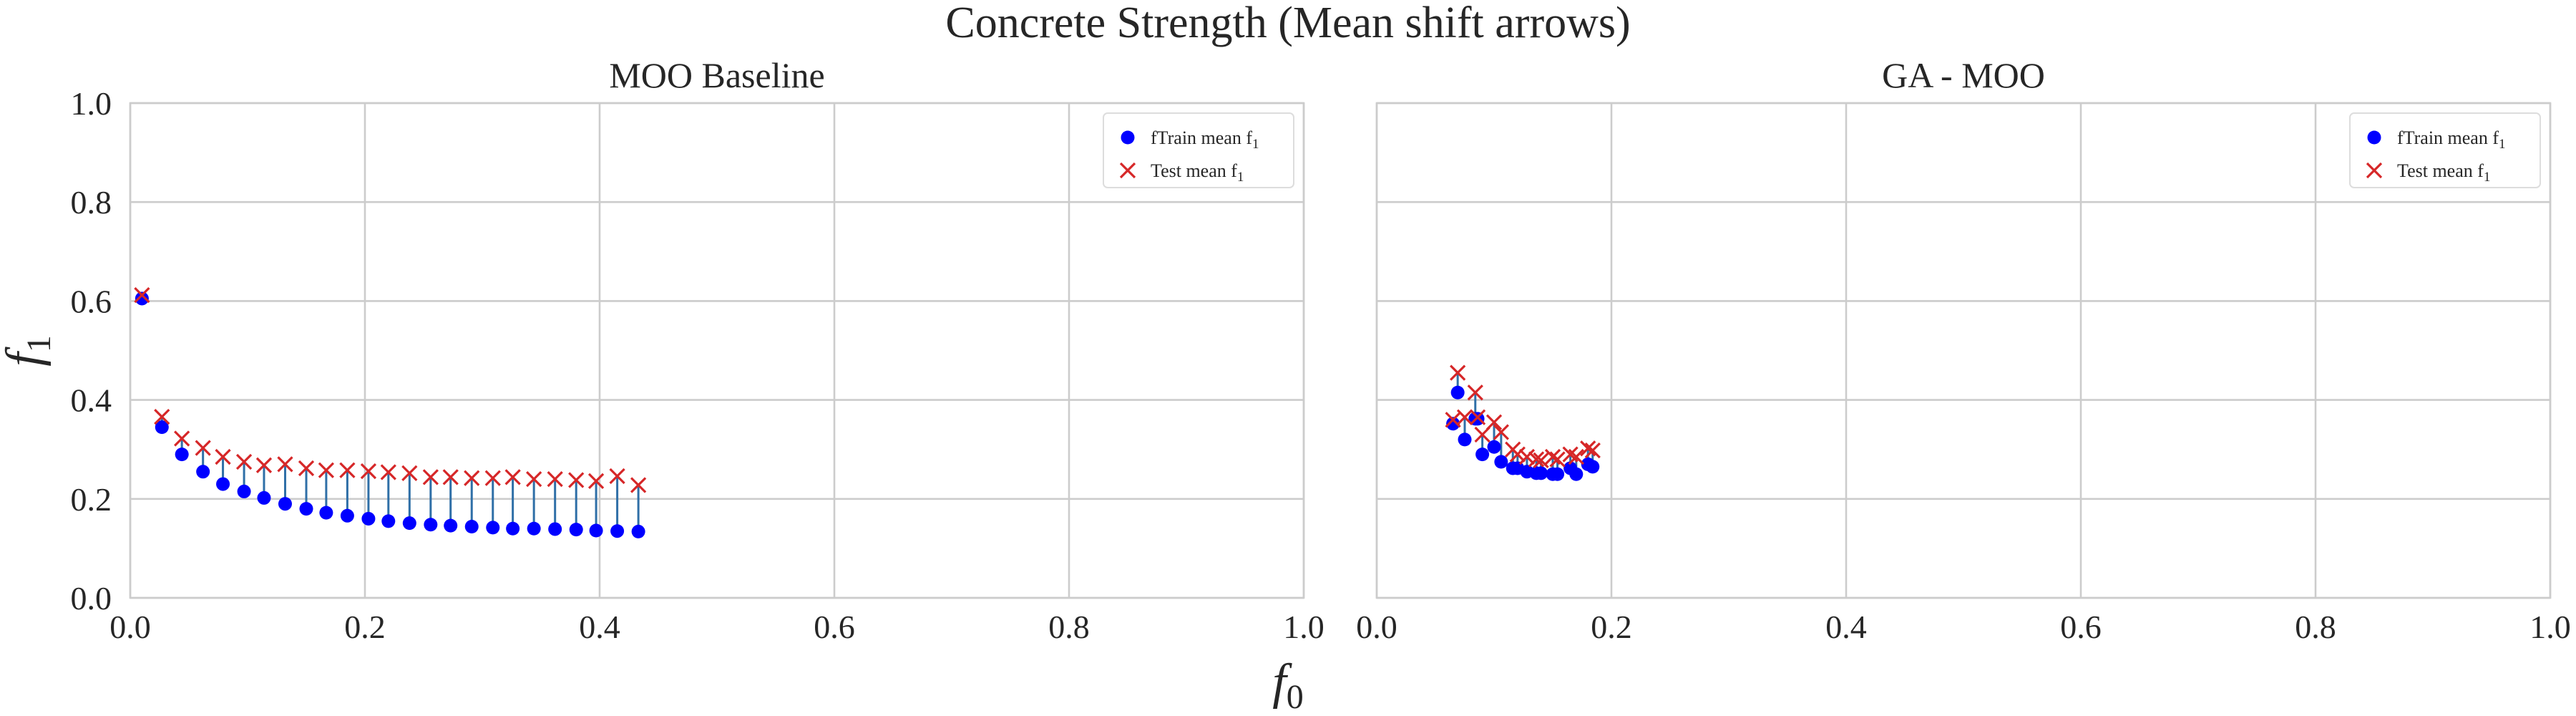 This screenshot has height=716, width=2576. Describe the element at coordinates (1846, 627) in the screenshot. I see `x-tick-label: 0.4` at that location.